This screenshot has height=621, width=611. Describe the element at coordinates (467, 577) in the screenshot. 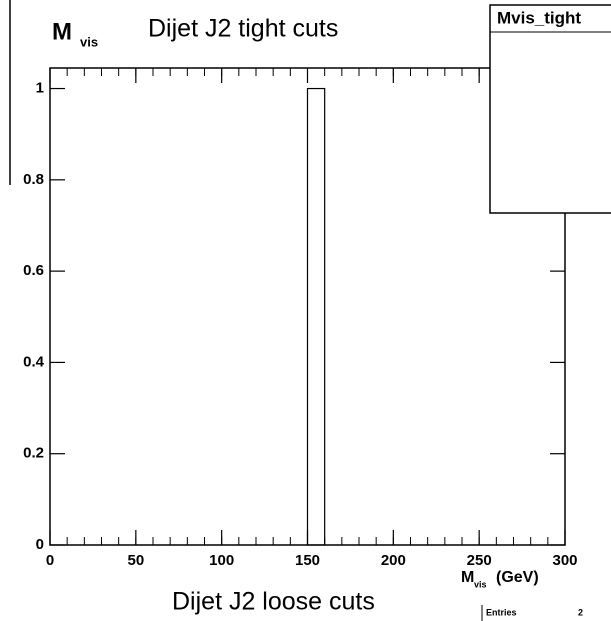

I see `x-label-main: M` at that location.